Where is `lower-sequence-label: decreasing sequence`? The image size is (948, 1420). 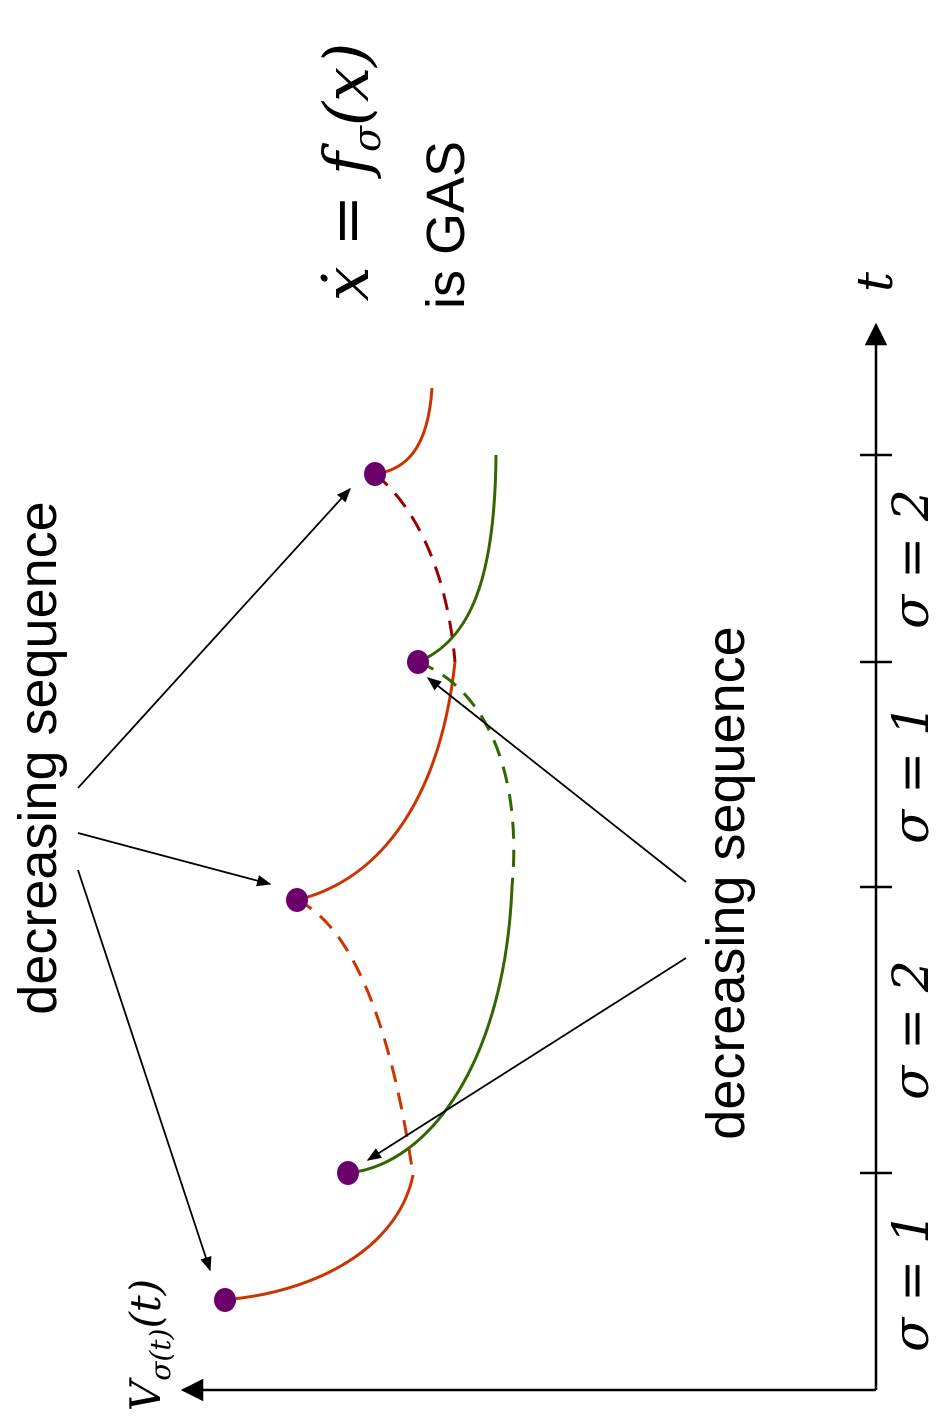 lower-sequence-label: decreasing sequence is located at coordinates (726, 882).